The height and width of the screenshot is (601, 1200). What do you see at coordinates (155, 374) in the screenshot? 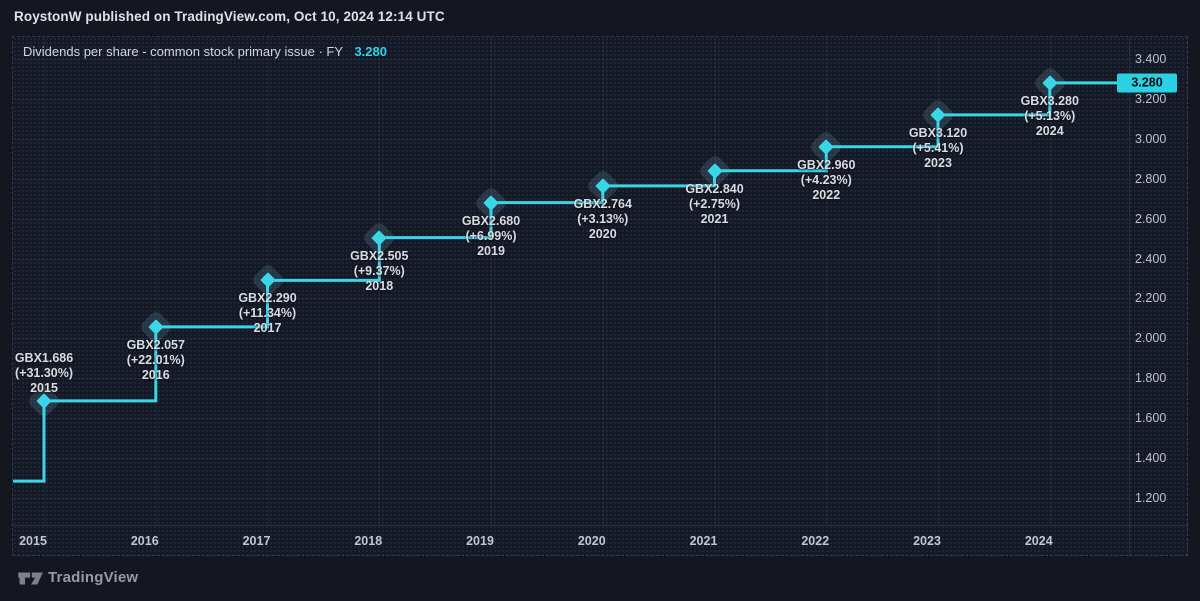
I see `point-year: 2016` at bounding box center [155, 374].